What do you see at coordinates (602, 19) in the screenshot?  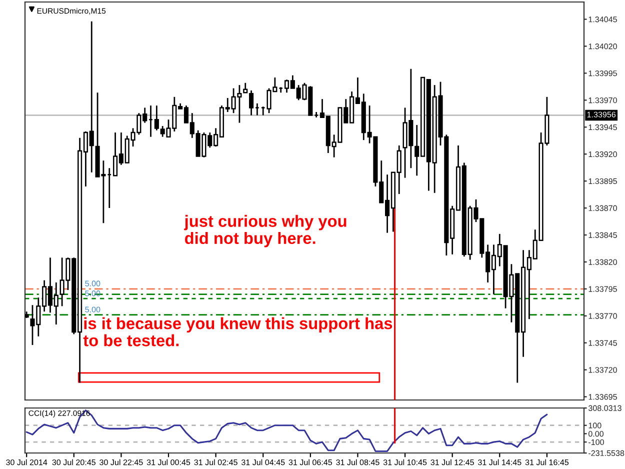 I see `y-tick-label: 1.34045` at bounding box center [602, 19].